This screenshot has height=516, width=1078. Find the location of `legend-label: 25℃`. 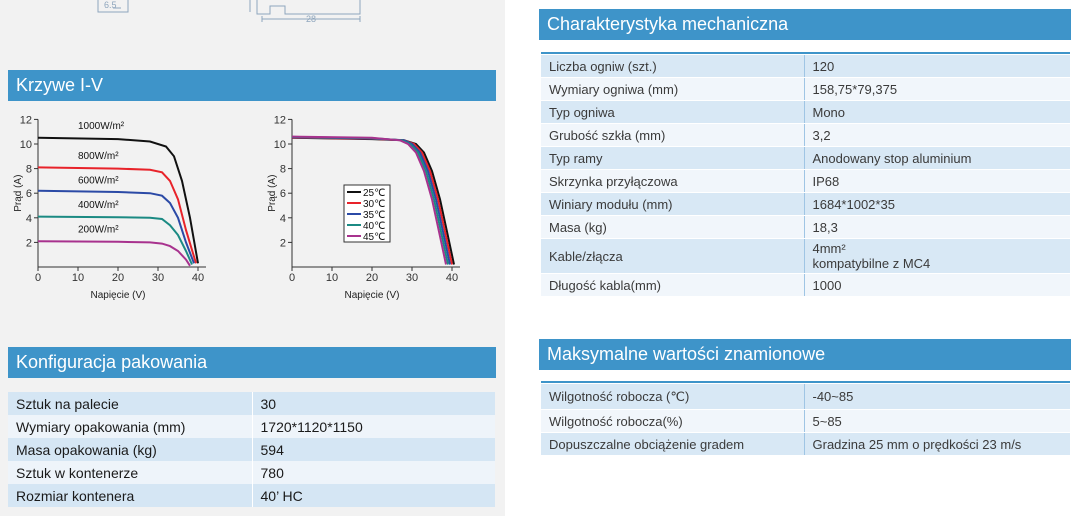

legend-label: 25℃ is located at coordinates (374, 193).